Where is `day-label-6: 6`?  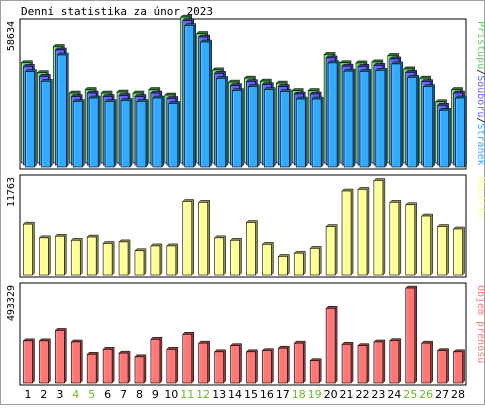
day-label-6: 6 is located at coordinates (107, 394).